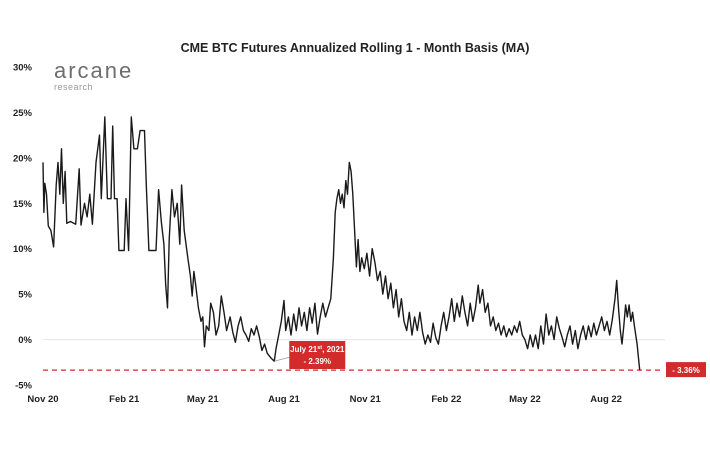 Image resolution: width=710 pixels, height=458 pixels. What do you see at coordinates (23, 113) in the screenshot?
I see `y-tick-label: 25%` at bounding box center [23, 113].